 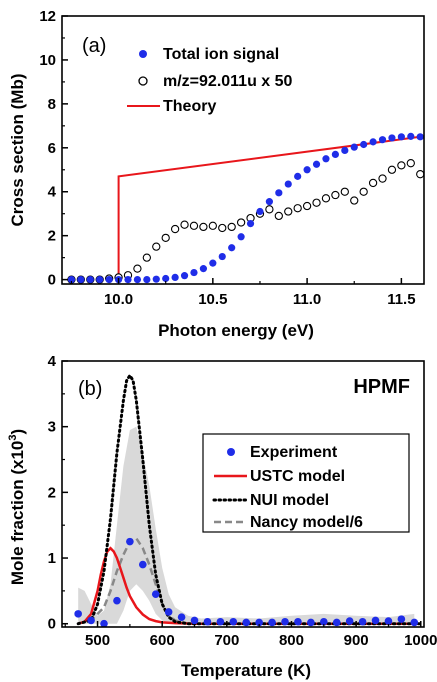 What do you see at coordinates (94, 46) in the screenshot?
I see `panel-a-label: (a)` at bounding box center [94, 46].